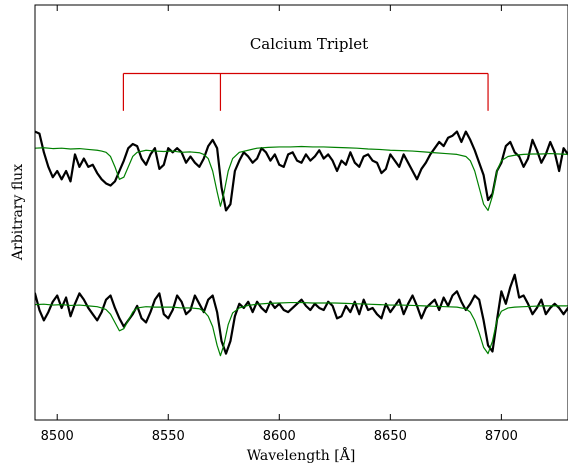  What do you see at coordinates (501, 436) in the screenshot?
I see `x-tick-label: 8700` at bounding box center [501, 436].